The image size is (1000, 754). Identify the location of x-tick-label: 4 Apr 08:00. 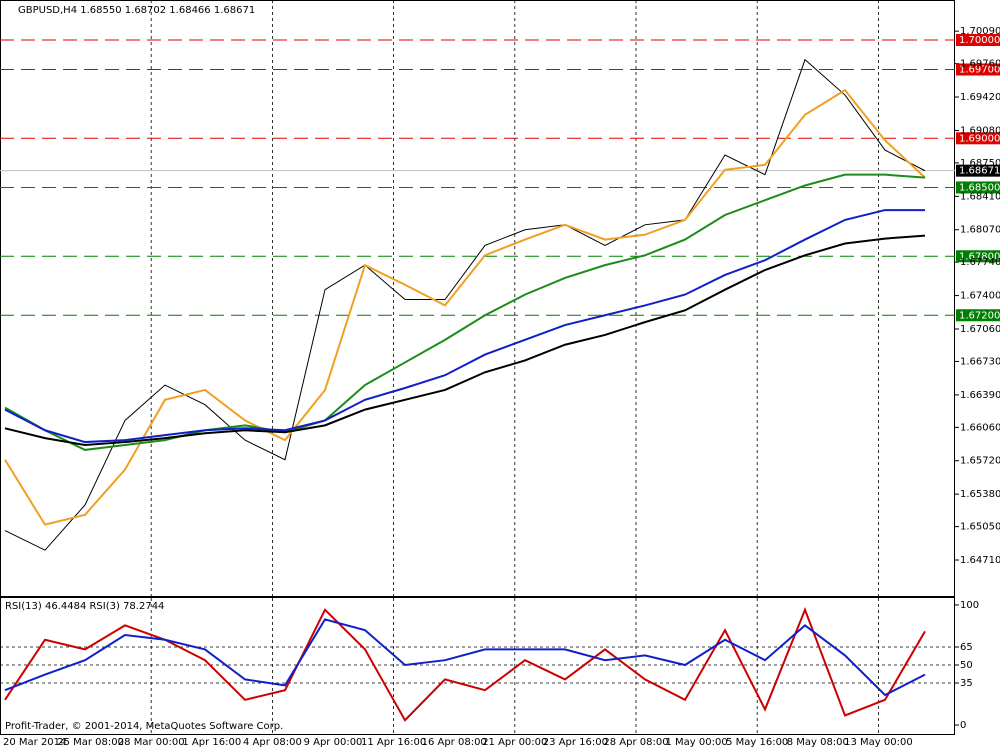
(272, 742).